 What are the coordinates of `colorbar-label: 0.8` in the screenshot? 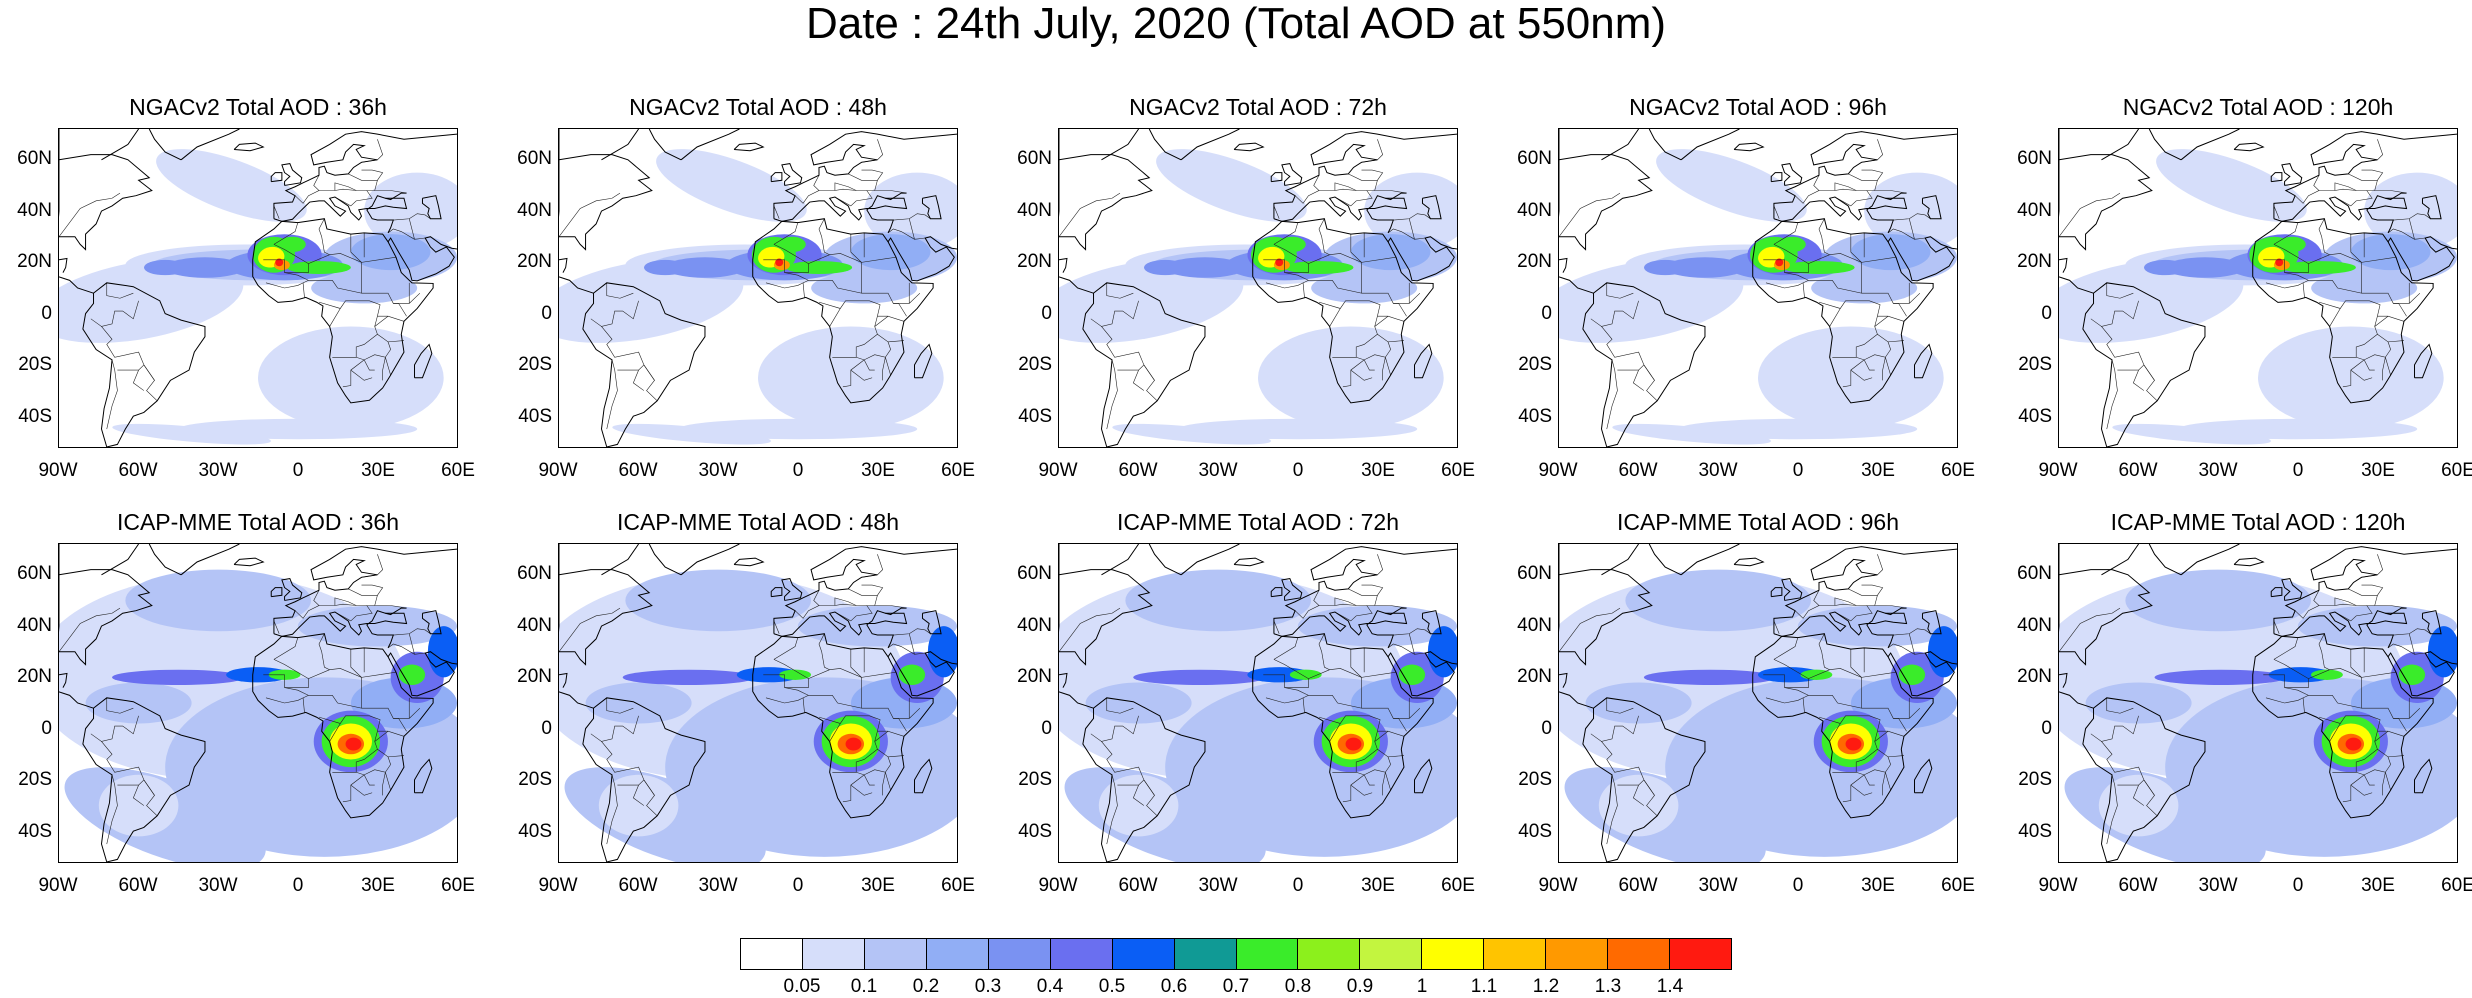 It's located at (1298, 986).